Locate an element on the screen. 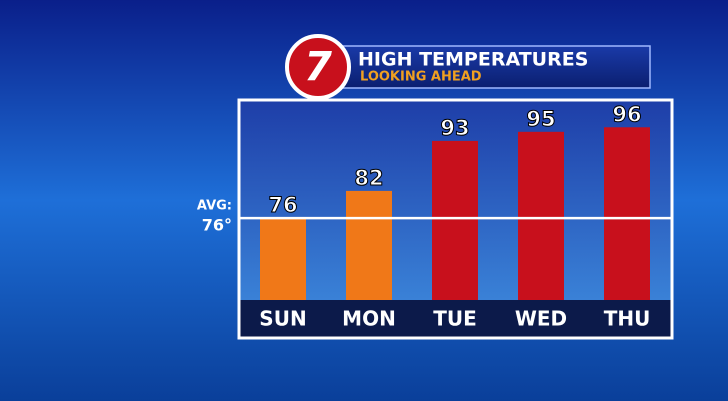 The width and height of the screenshot is (728, 401). average-value-label: 76° is located at coordinates (217, 225).